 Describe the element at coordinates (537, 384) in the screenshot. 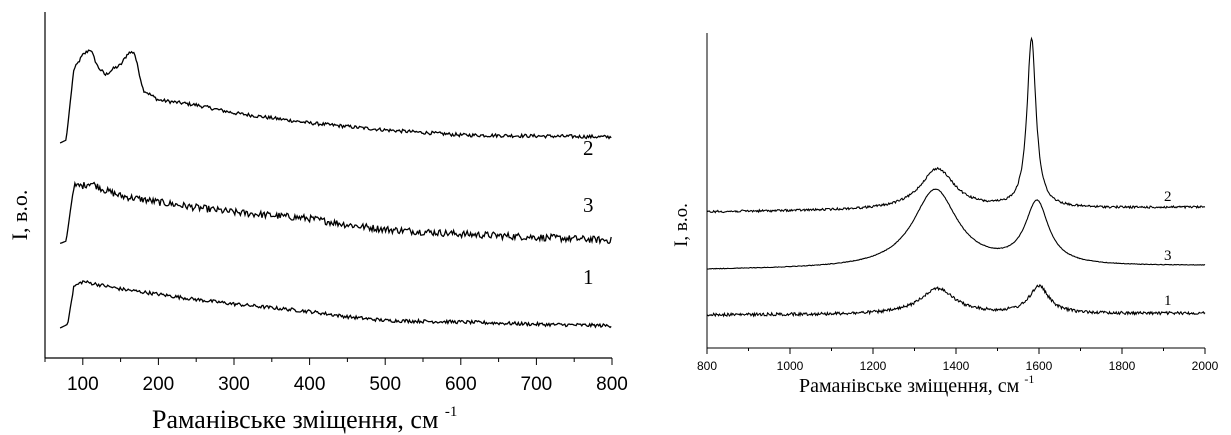

I see `left-x-tick-label: 700` at that location.